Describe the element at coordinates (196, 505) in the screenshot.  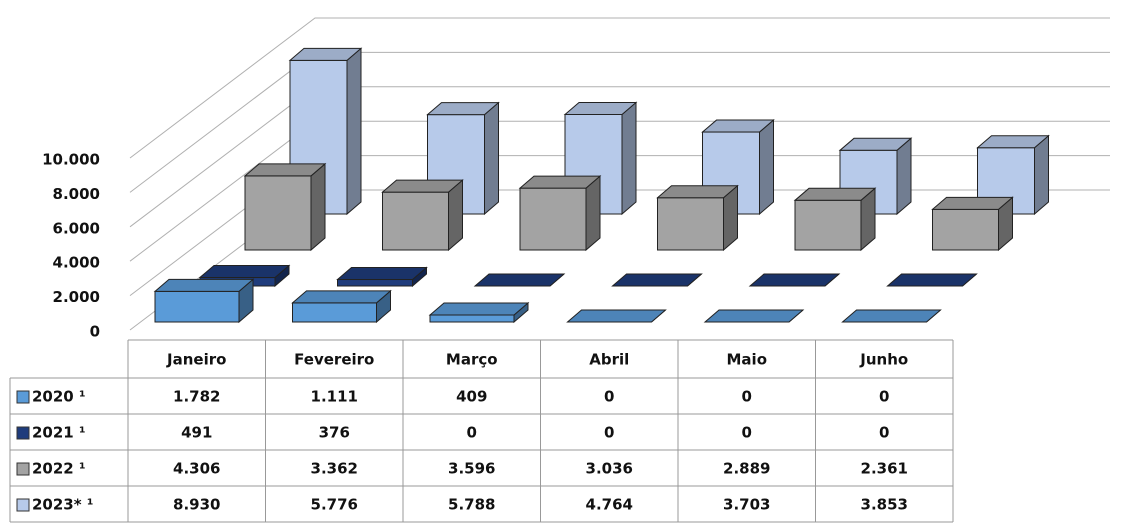
I see `table-cell: 8.930` at that location.